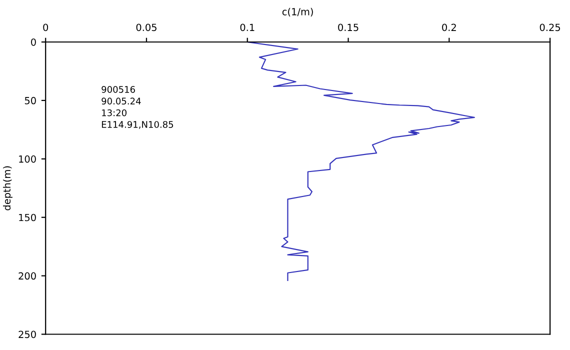  What do you see at coordinates (550, 28) in the screenshot?
I see `x-tick-label: 0.25` at bounding box center [550, 28].